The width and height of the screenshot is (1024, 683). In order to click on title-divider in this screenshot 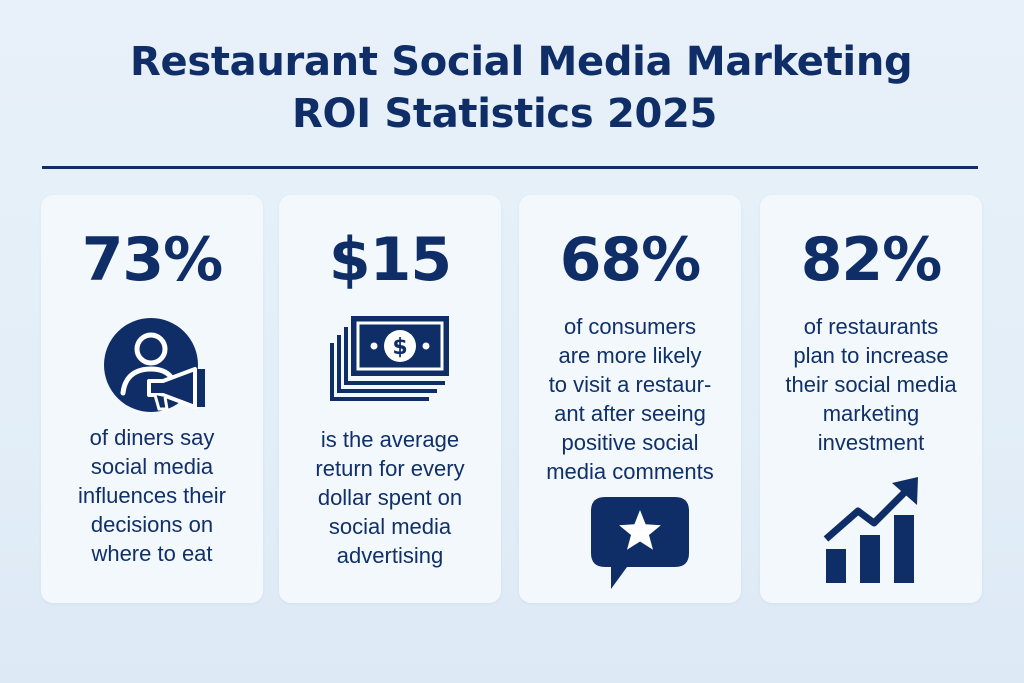, I will do `click(510, 167)`.